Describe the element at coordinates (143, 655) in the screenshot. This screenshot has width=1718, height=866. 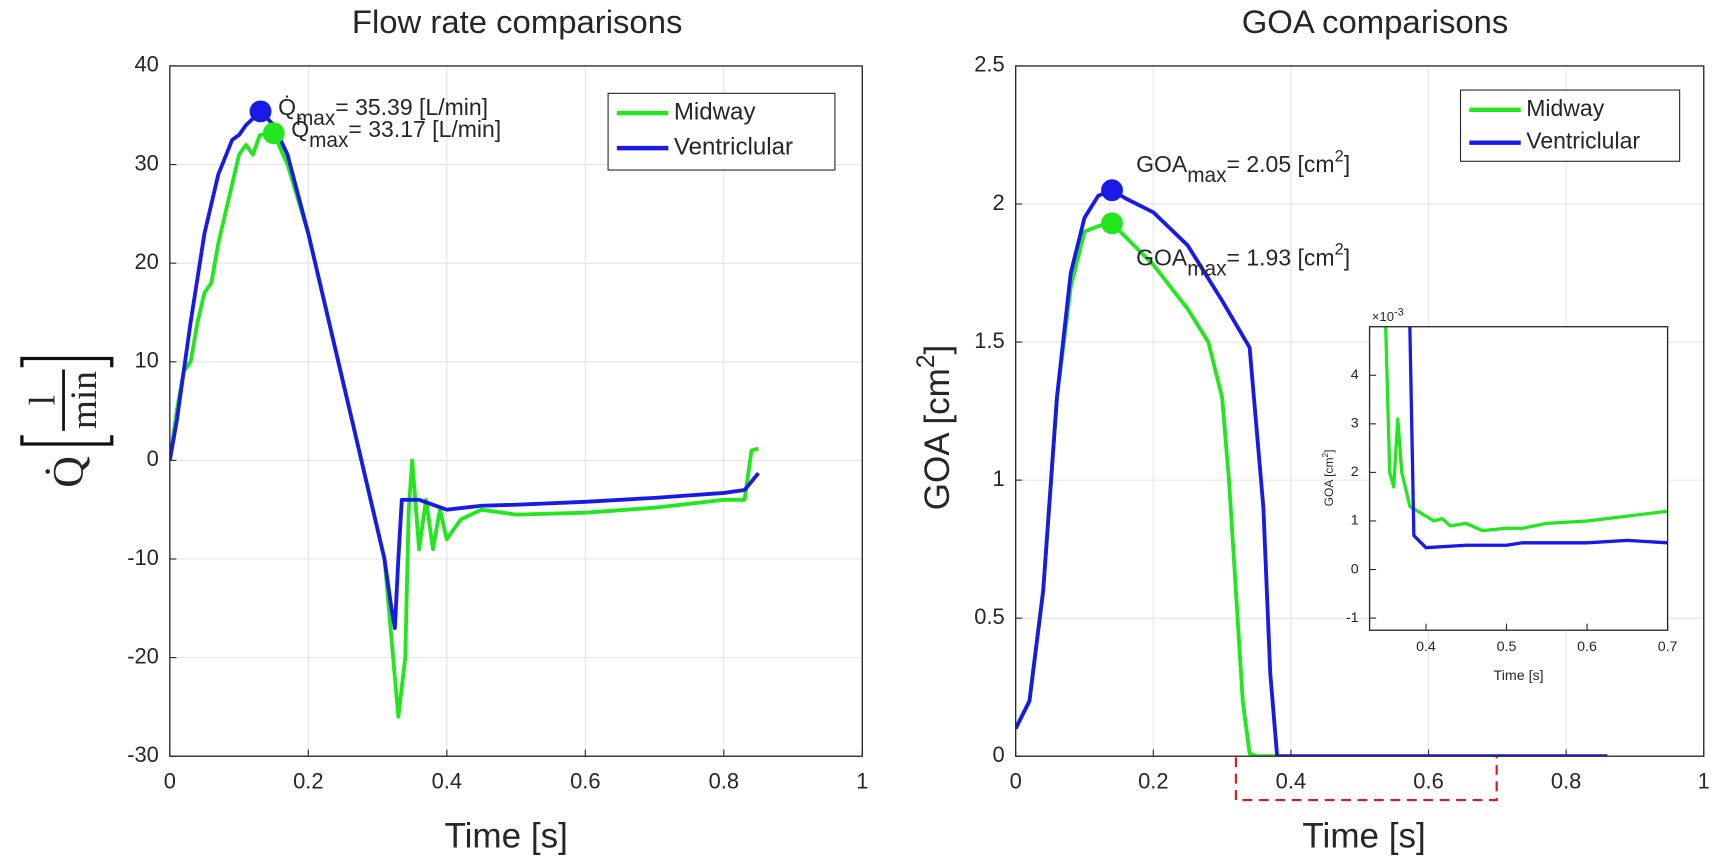
I see `y-tick-label: -20` at that location.